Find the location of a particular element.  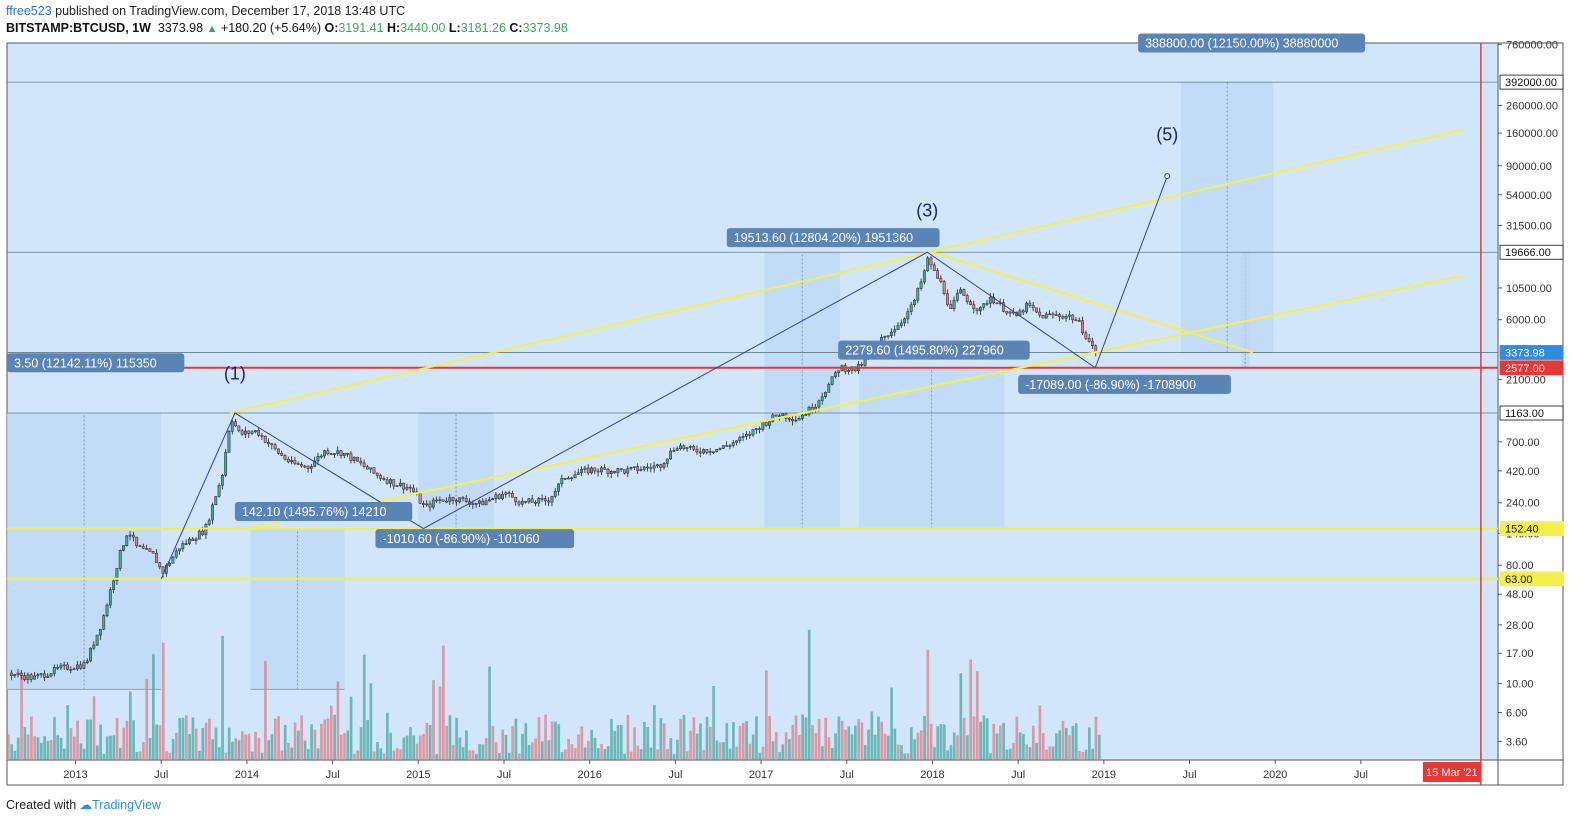

y-tick-label-6: 10500.00 is located at coordinates (1529, 289).